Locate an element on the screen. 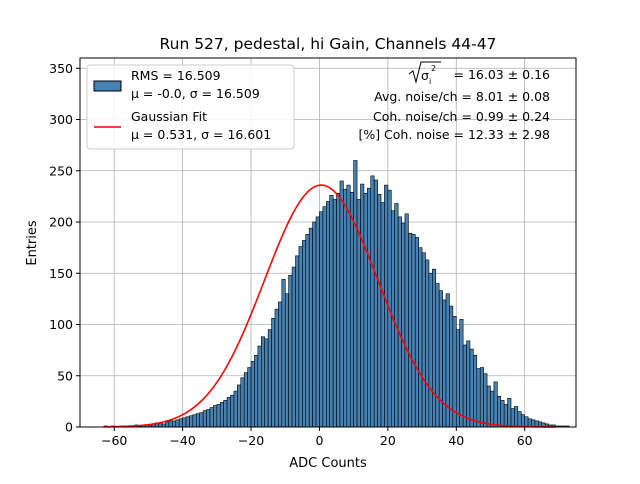 The image size is (640, 484). x-tick-label: −60 is located at coordinates (114, 440).